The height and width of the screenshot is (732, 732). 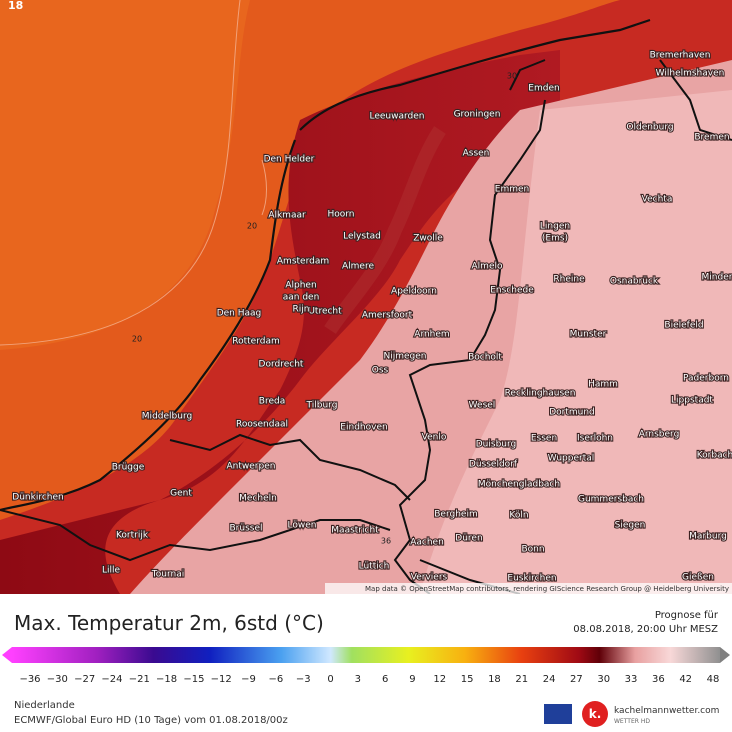 I want to click on legend-tick: 33, so click(x=631, y=679).